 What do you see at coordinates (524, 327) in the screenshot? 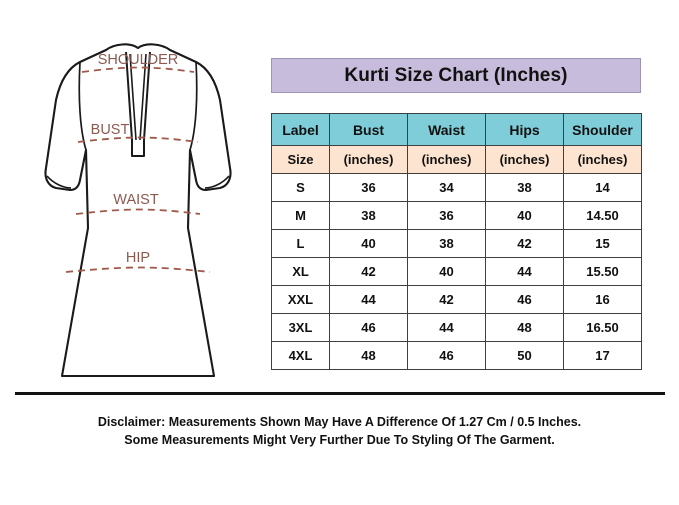
I see `cell-hips: 48` at bounding box center [524, 327].